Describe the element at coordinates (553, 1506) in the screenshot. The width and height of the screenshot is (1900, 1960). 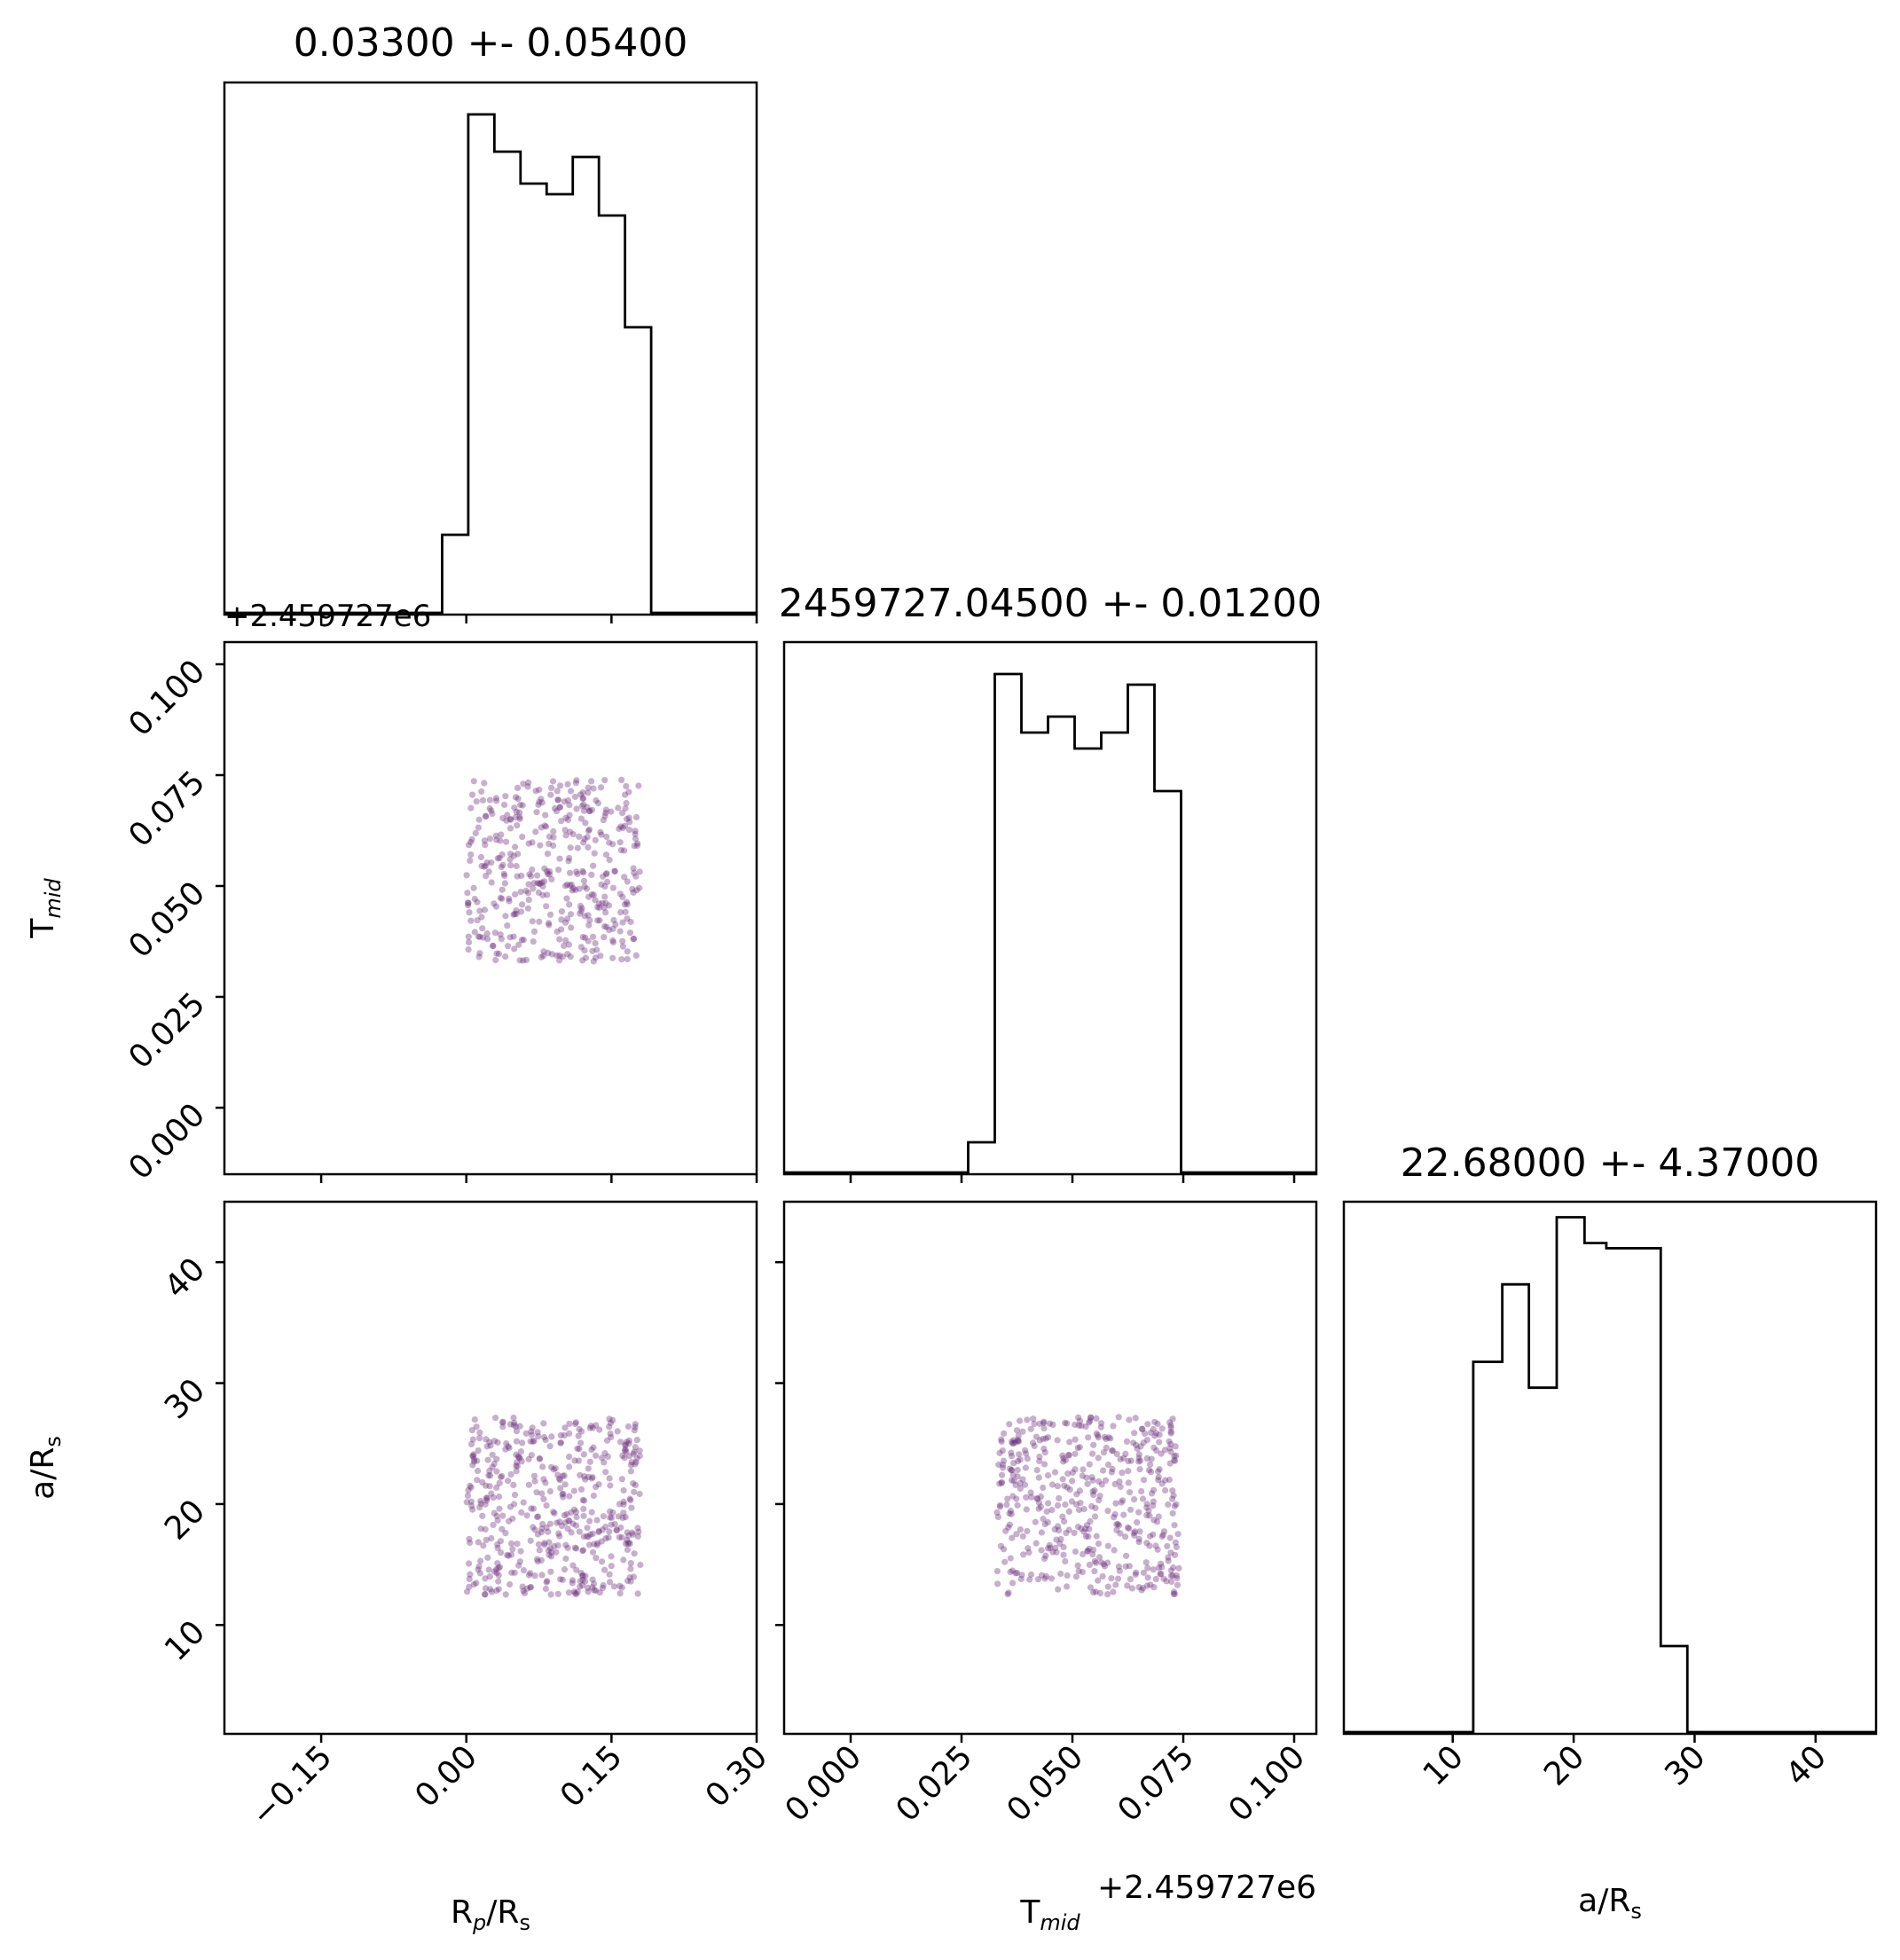
I see `scatter-rp-ars-points` at that location.